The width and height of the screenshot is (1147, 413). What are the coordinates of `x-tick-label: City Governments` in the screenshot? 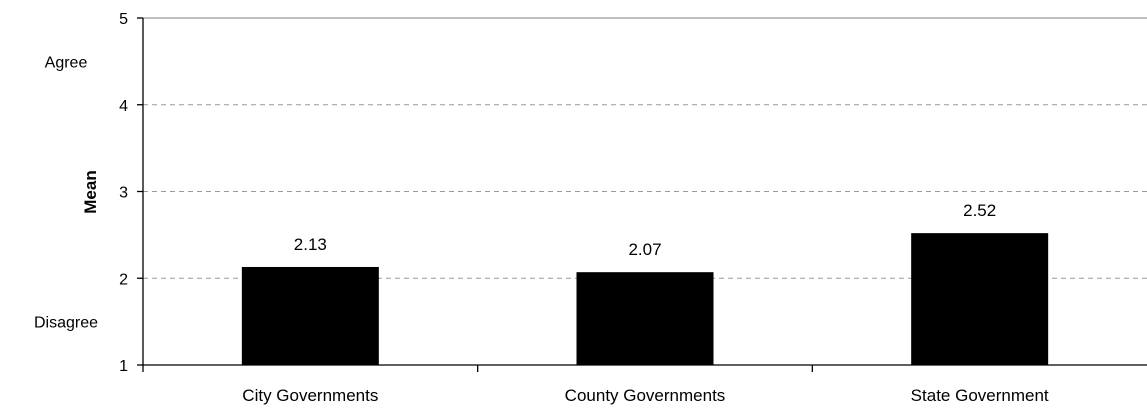 It's located at (310, 395).